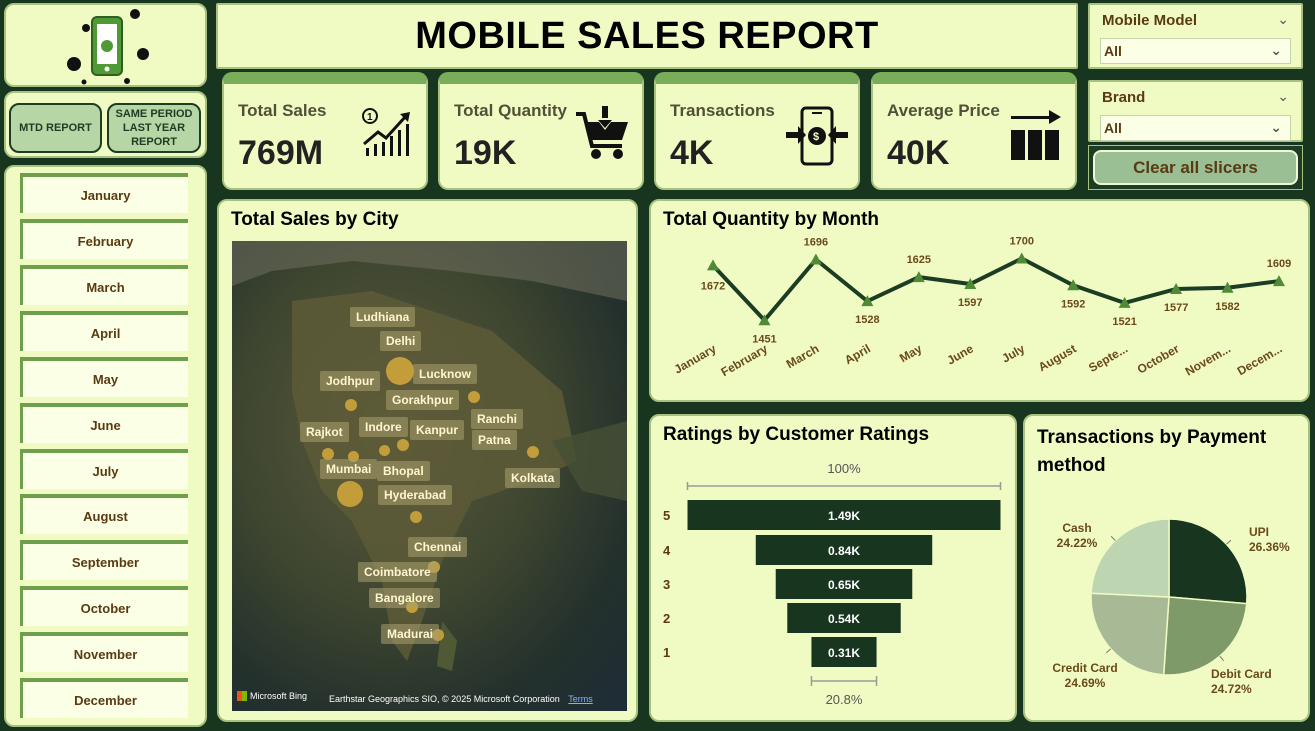 This screenshot has width=1315, height=731. I want to click on city-label: Delhi, so click(401, 341).